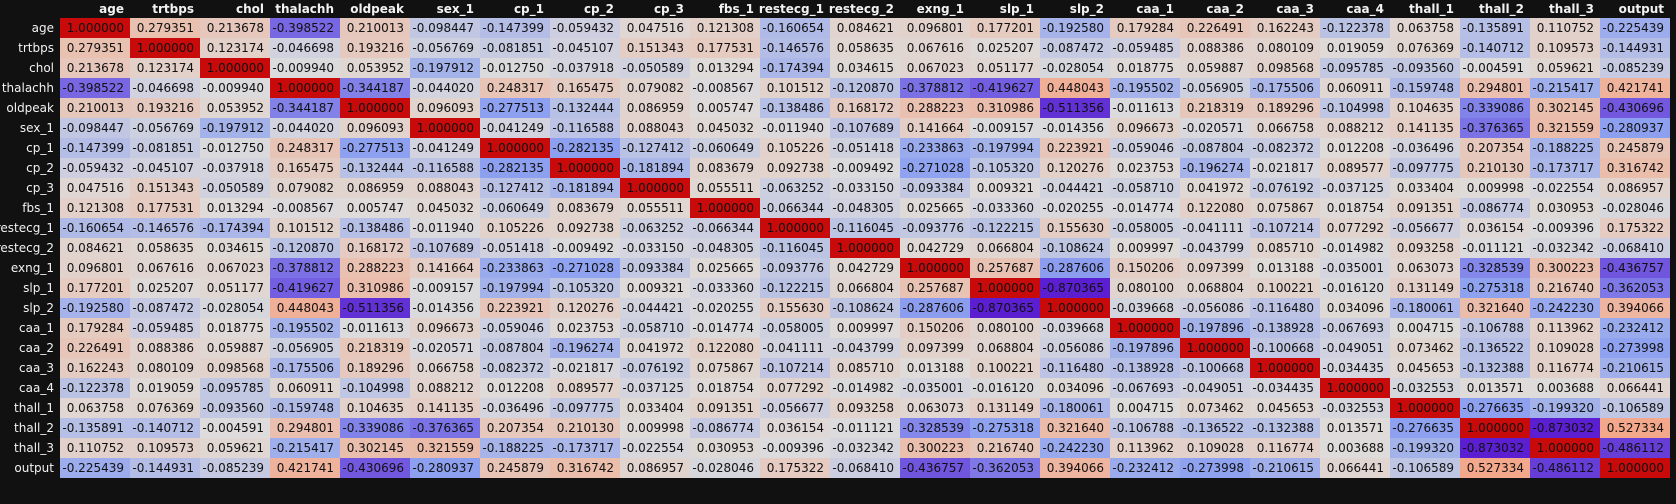 The height and width of the screenshot is (504, 1676). Describe the element at coordinates (1073, 108) in the screenshot. I see `cell-value: -0.511356` at that location.